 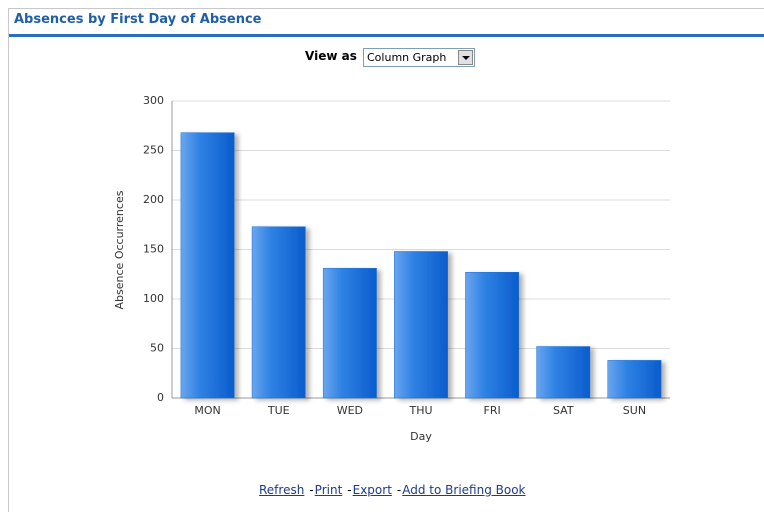 What do you see at coordinates (421, 436) in the screenshot?
I see `x-axis-label: Day` at bounding box center [421, 436].